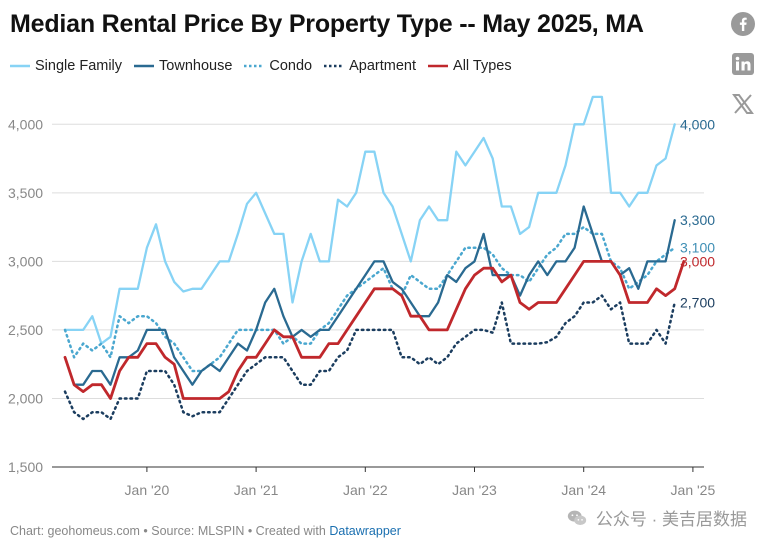 This screenshot has height=546, width=769. What do you see at coordinates (25, 467) in the screenshot?
I see `y-tick-label: 1,500` at bounding box center [25, 467].